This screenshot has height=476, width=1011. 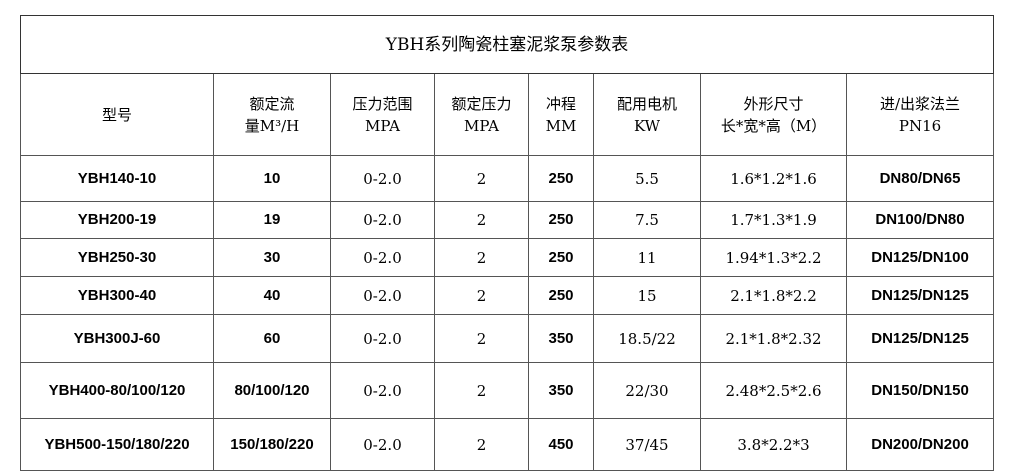 What do you see at coordinates (647, 295) in the screenshot?
I see `table-cell: 15` at bounding box center [647, 295].